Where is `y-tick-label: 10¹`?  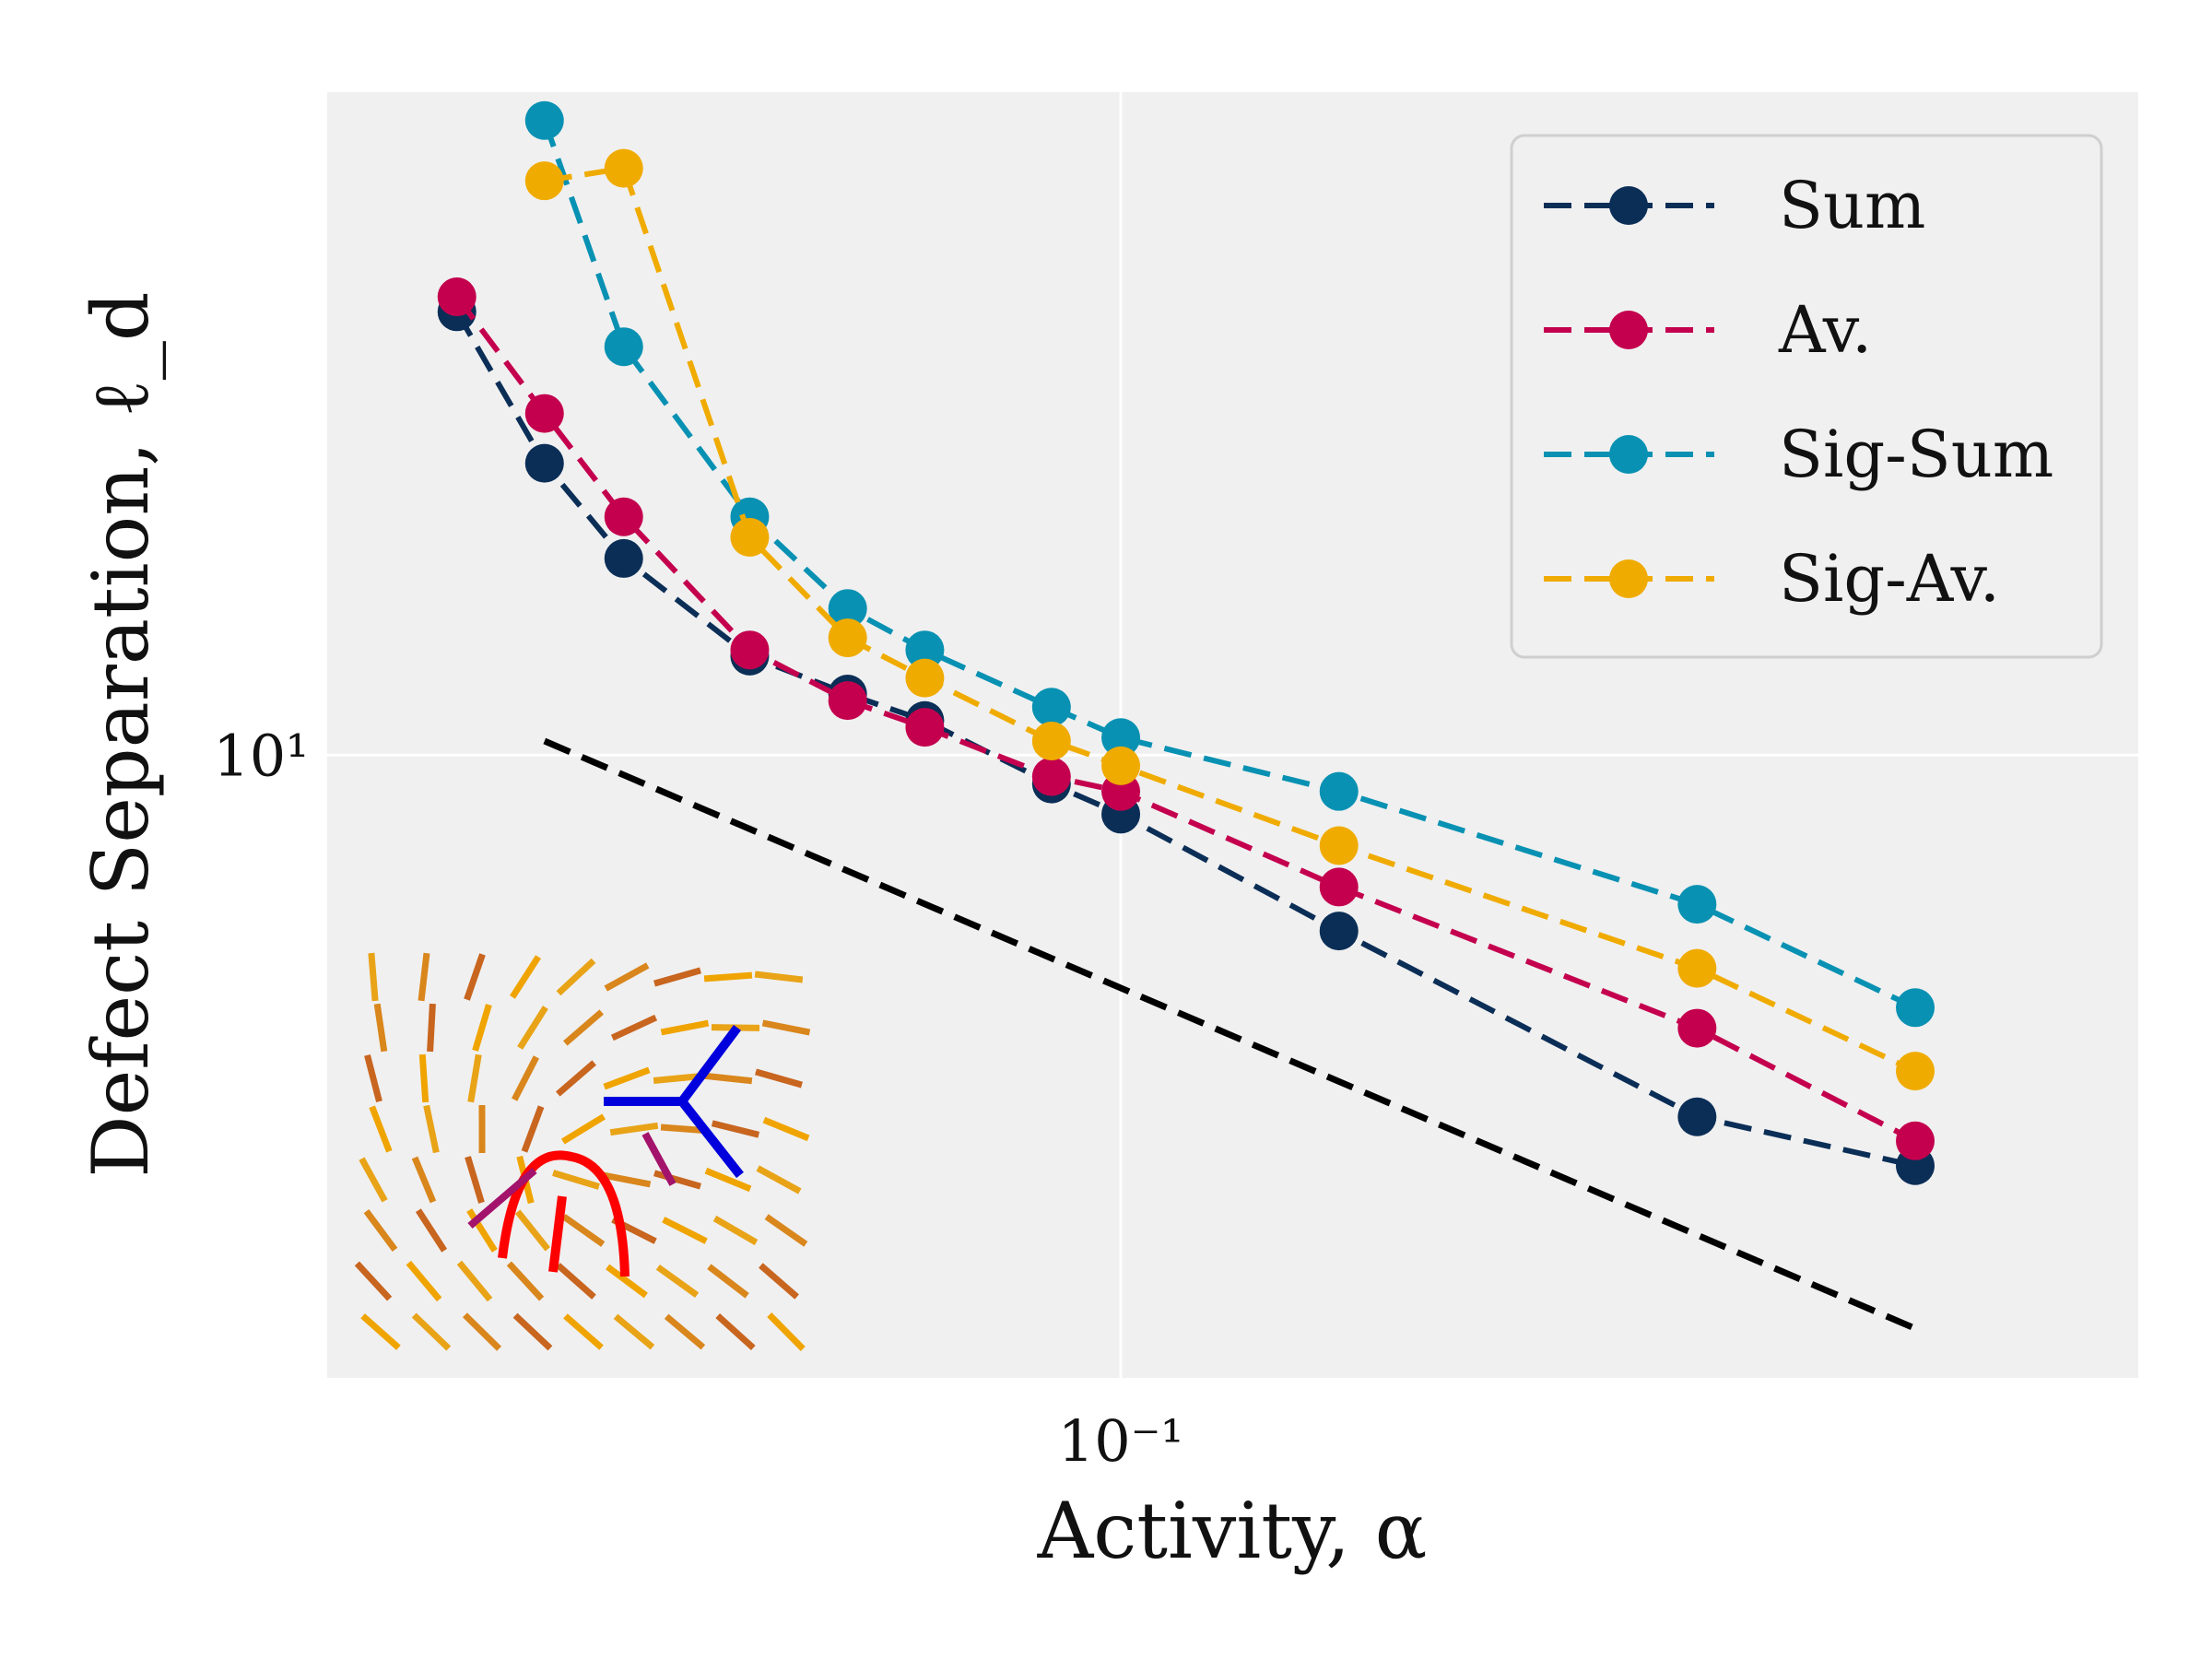
y-tick-label: 10¹ is located at coordinates (261, 755).